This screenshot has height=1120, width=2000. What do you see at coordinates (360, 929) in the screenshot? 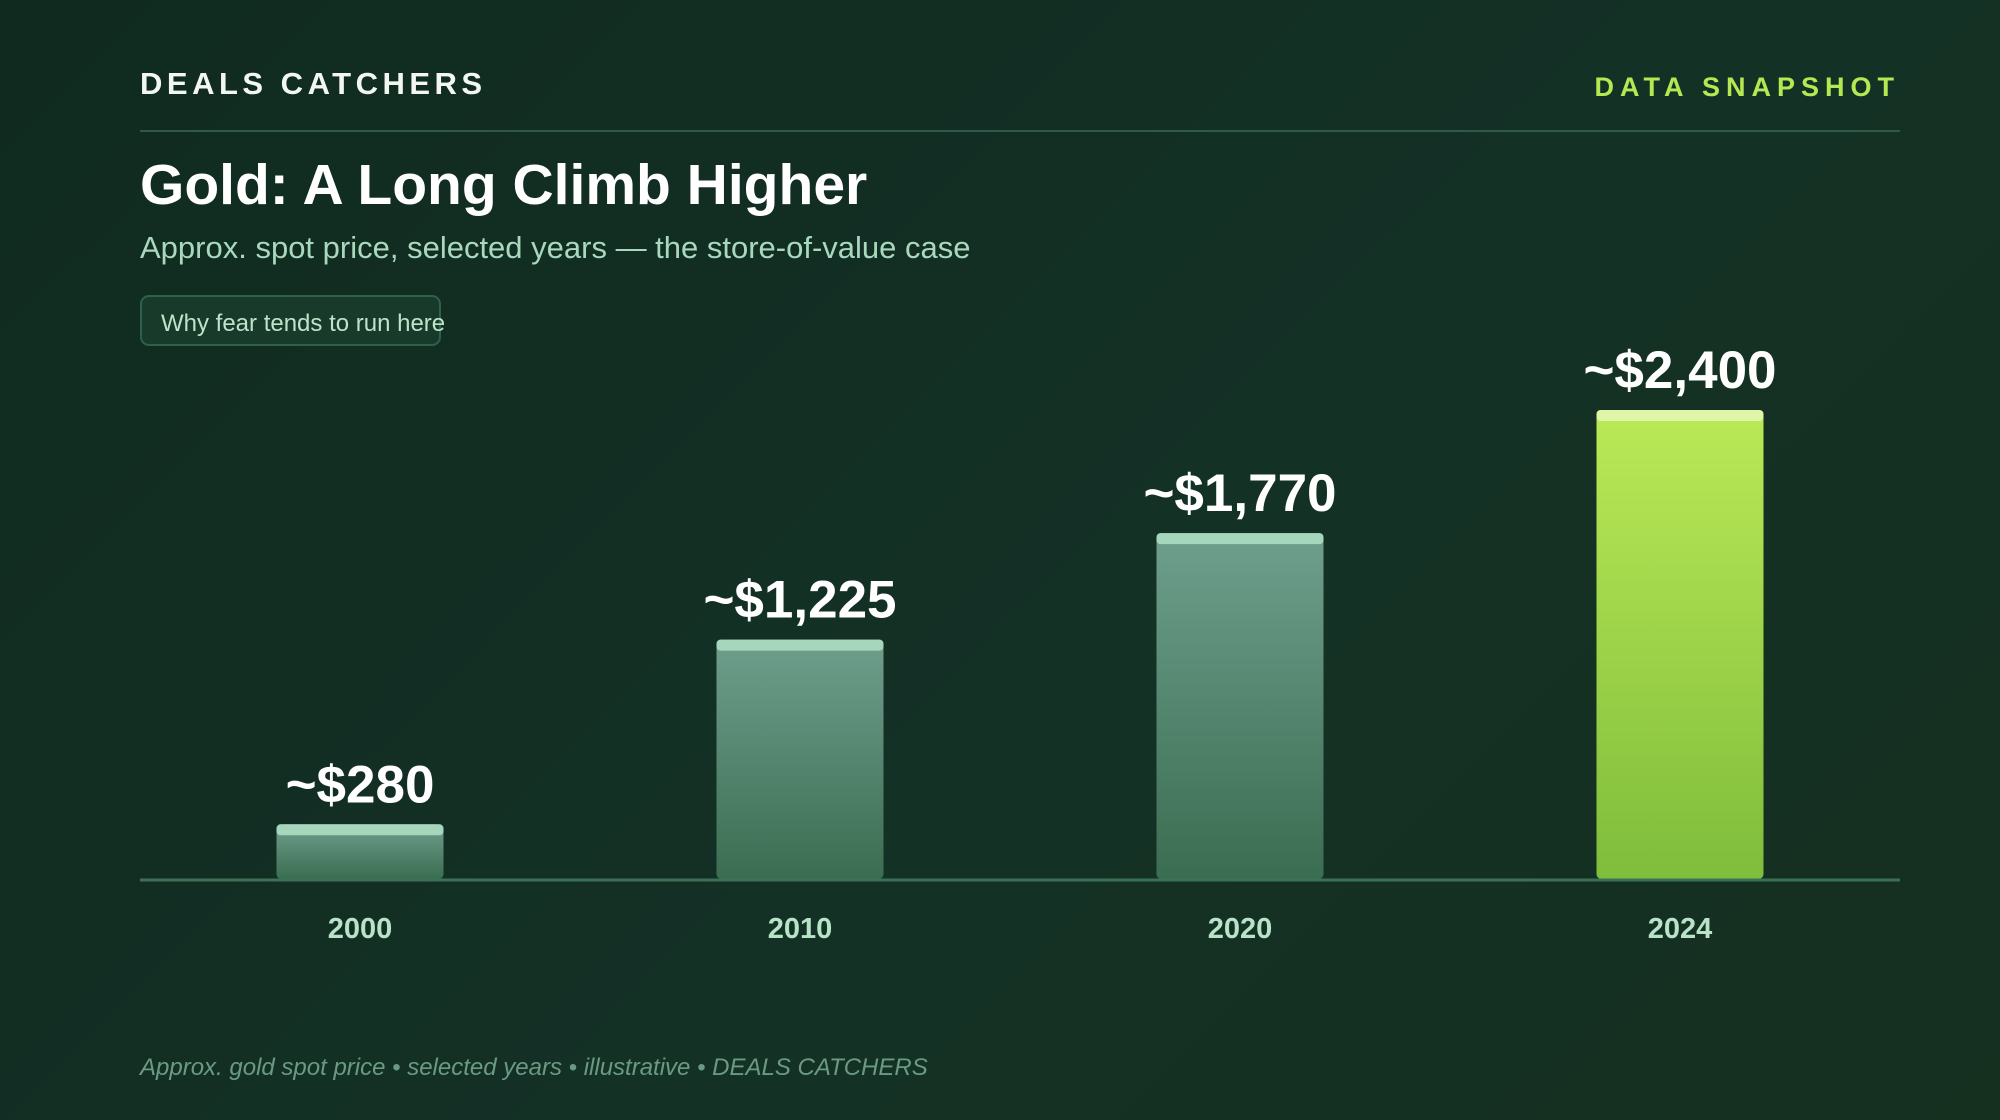
I see `x-tick-label-2000: 2000` at bounding box center [360, 929].